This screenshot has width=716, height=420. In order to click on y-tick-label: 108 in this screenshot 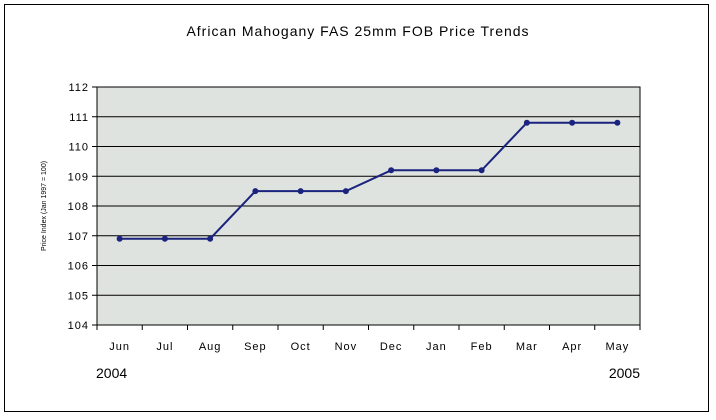, I will do `click(78, 207)`.